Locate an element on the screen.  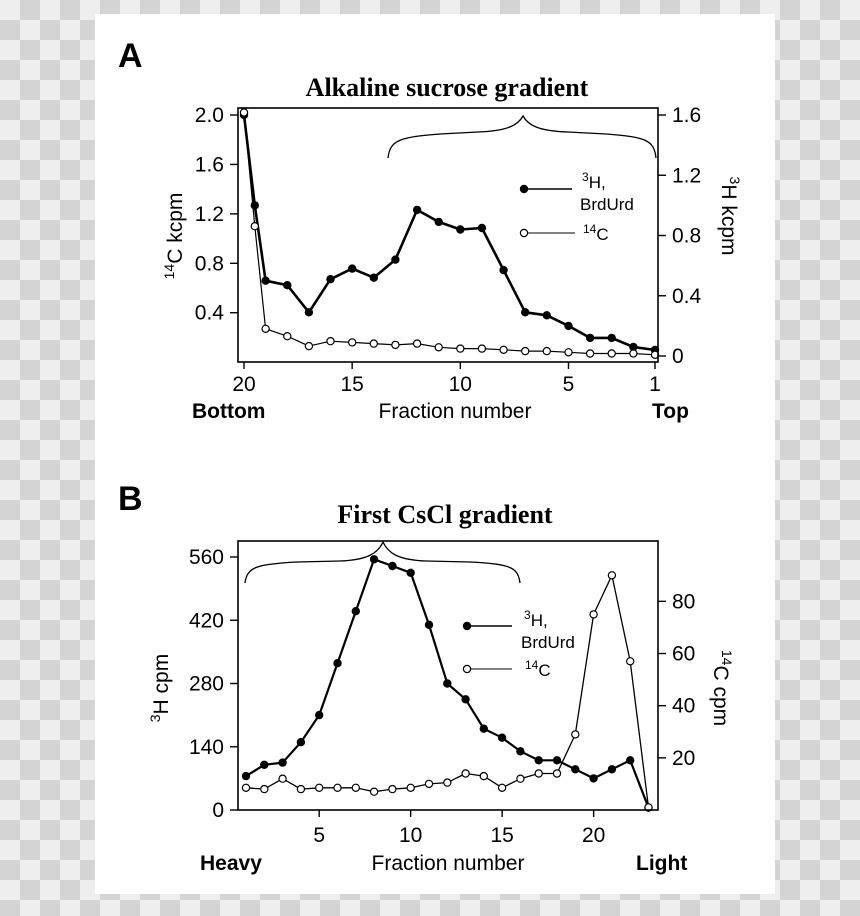
panel-b-y-right-axis: 20 40 60 80 14C cpm is located at coordinates (696, 680).